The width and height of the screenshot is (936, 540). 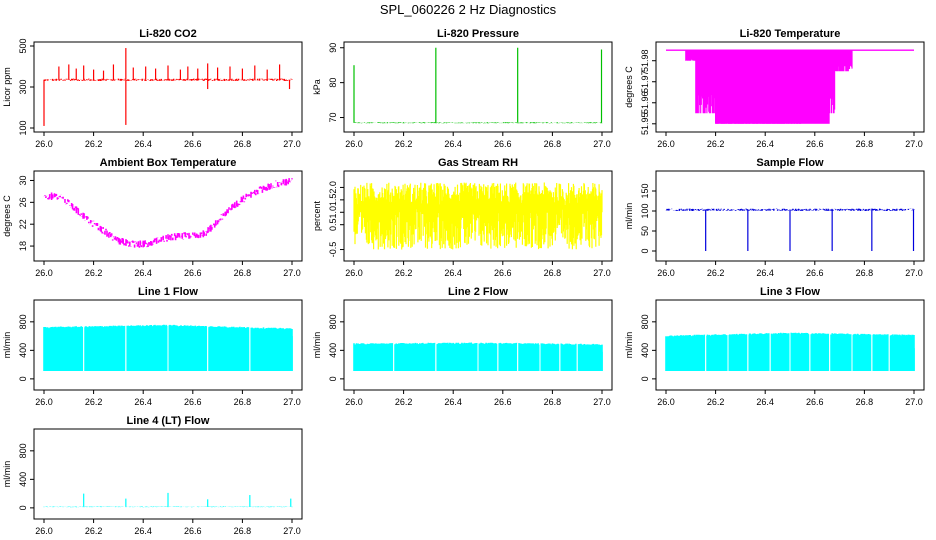 I want to click on chart-title: Line 2 Flow, so click(x=478, y=292).